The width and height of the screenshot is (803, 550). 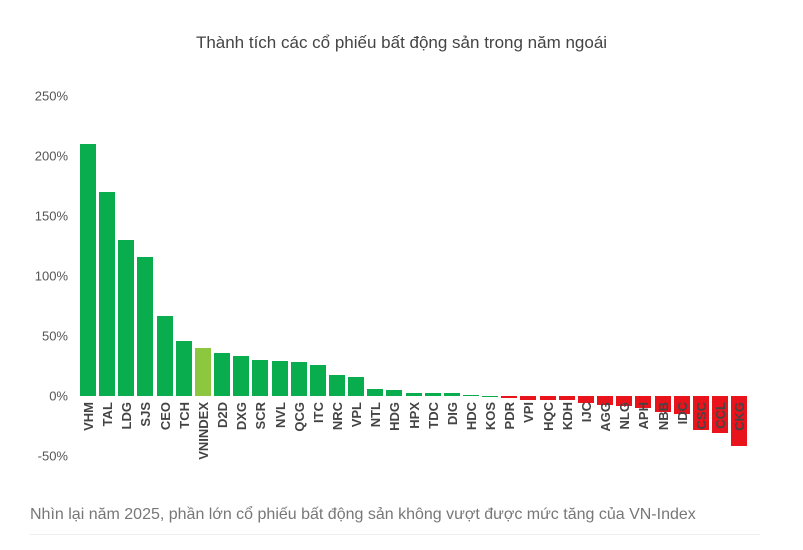 What do you see at coordinates (223, 415) in the screenshot?
I see `x-tick-label: D2D` at bounding box center [223, 415].